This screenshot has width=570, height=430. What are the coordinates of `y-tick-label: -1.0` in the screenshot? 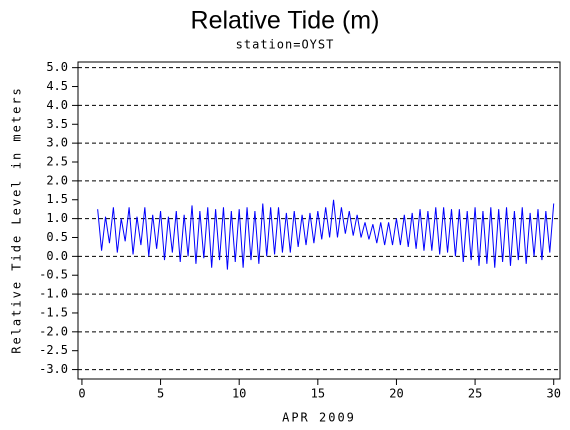 It's located at (53, 294).